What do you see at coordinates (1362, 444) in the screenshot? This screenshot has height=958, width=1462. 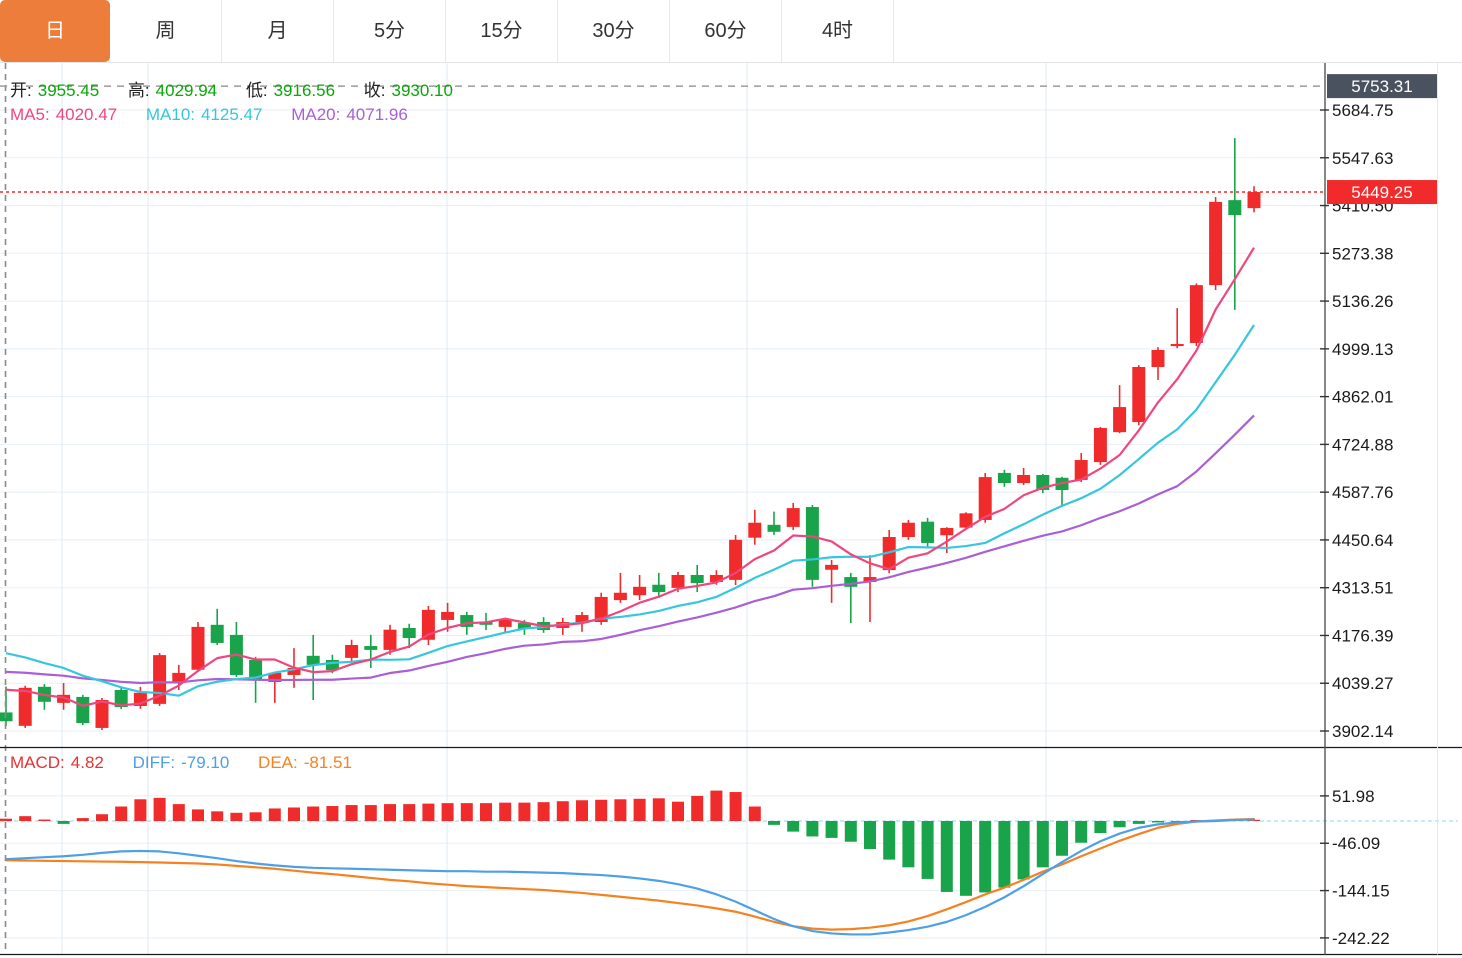 I see `price-axis-label: 4724.88` at bounding box center [1362, 444].